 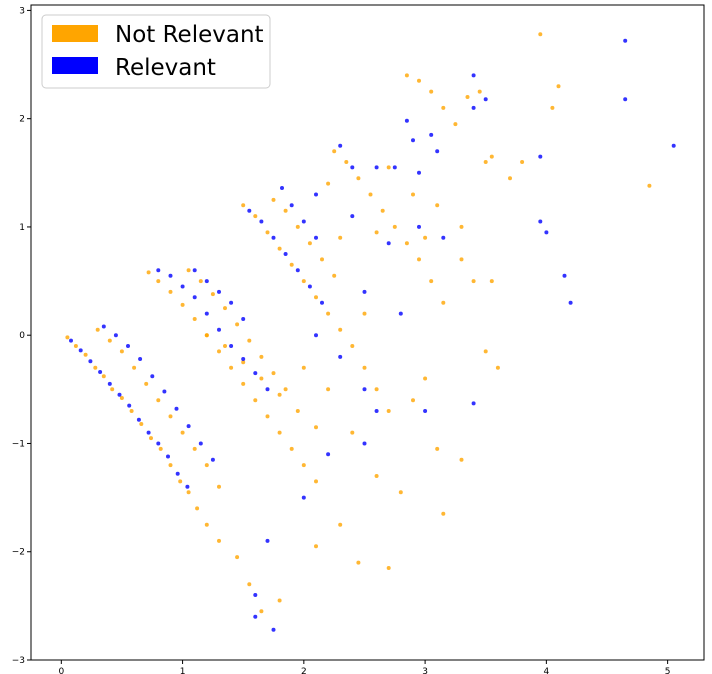 What do you see at coordinates (189, 35) in the screenshot?
I see `legend-label-not-relevant: Not Relevant` at bounding box center [189, 35].